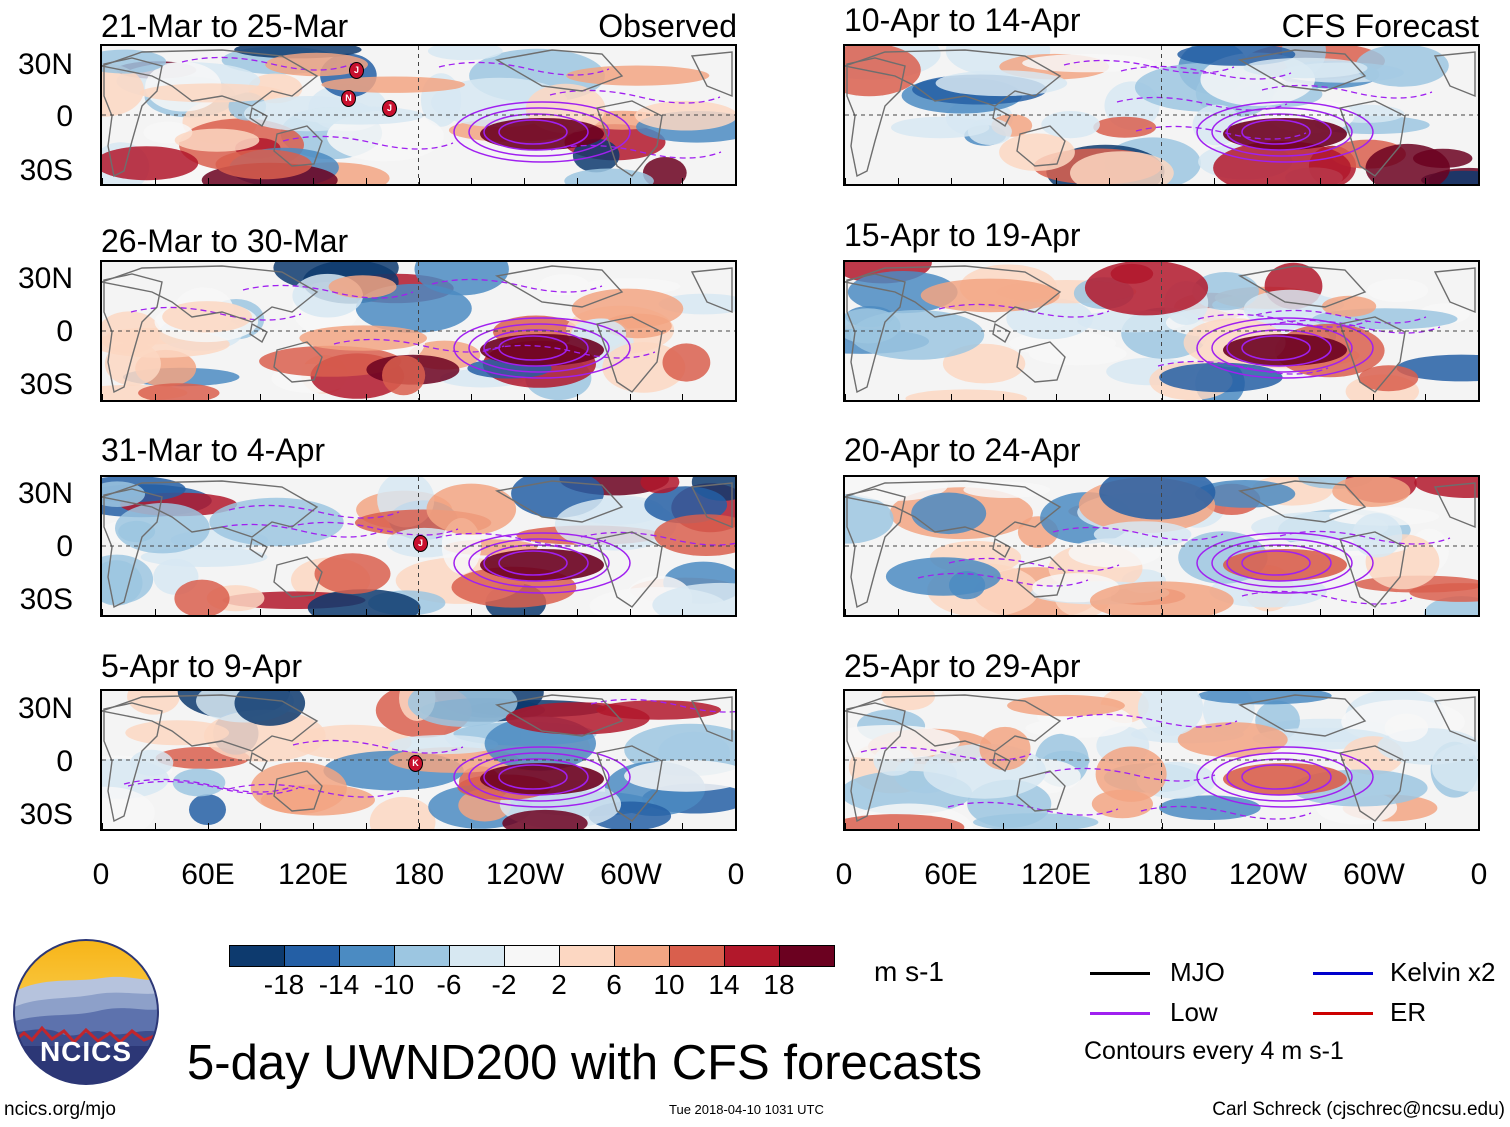 The image size is (1510, 1127). I want to click on colorbar-tick-label: -14, so click(339, 984).